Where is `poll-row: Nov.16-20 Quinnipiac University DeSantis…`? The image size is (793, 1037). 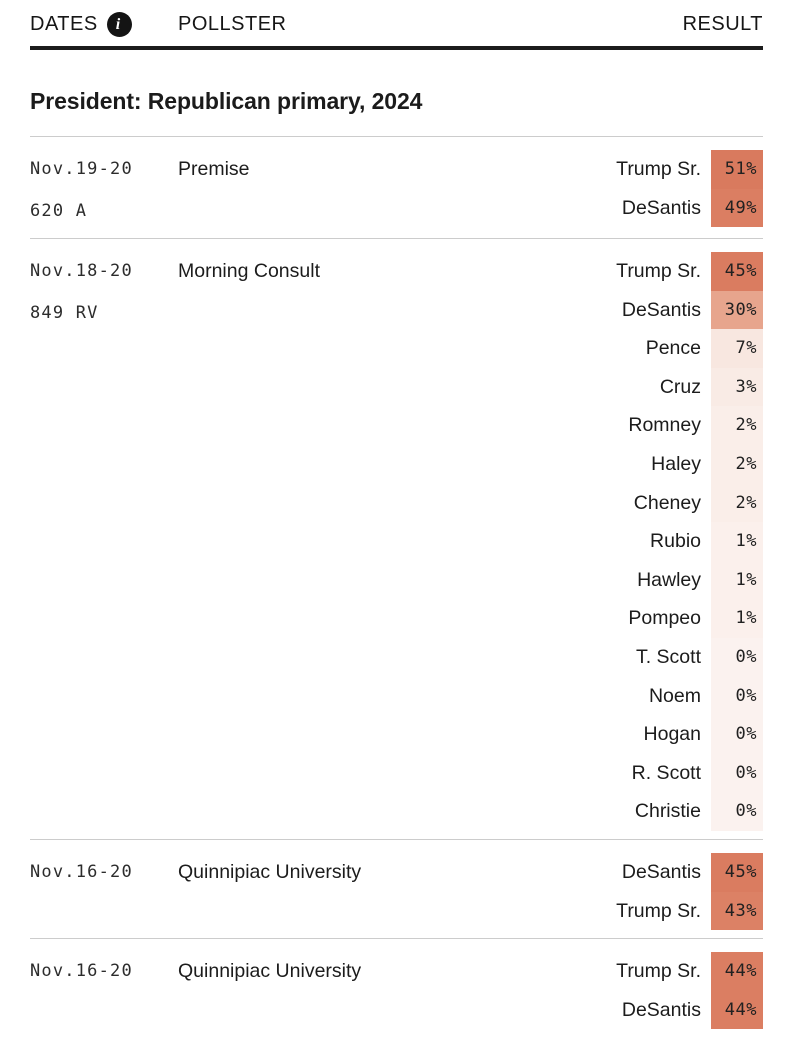 poll-row: Nov.16-20 Quinnipiac University DeSantis… is located at coordinates (396, 888).